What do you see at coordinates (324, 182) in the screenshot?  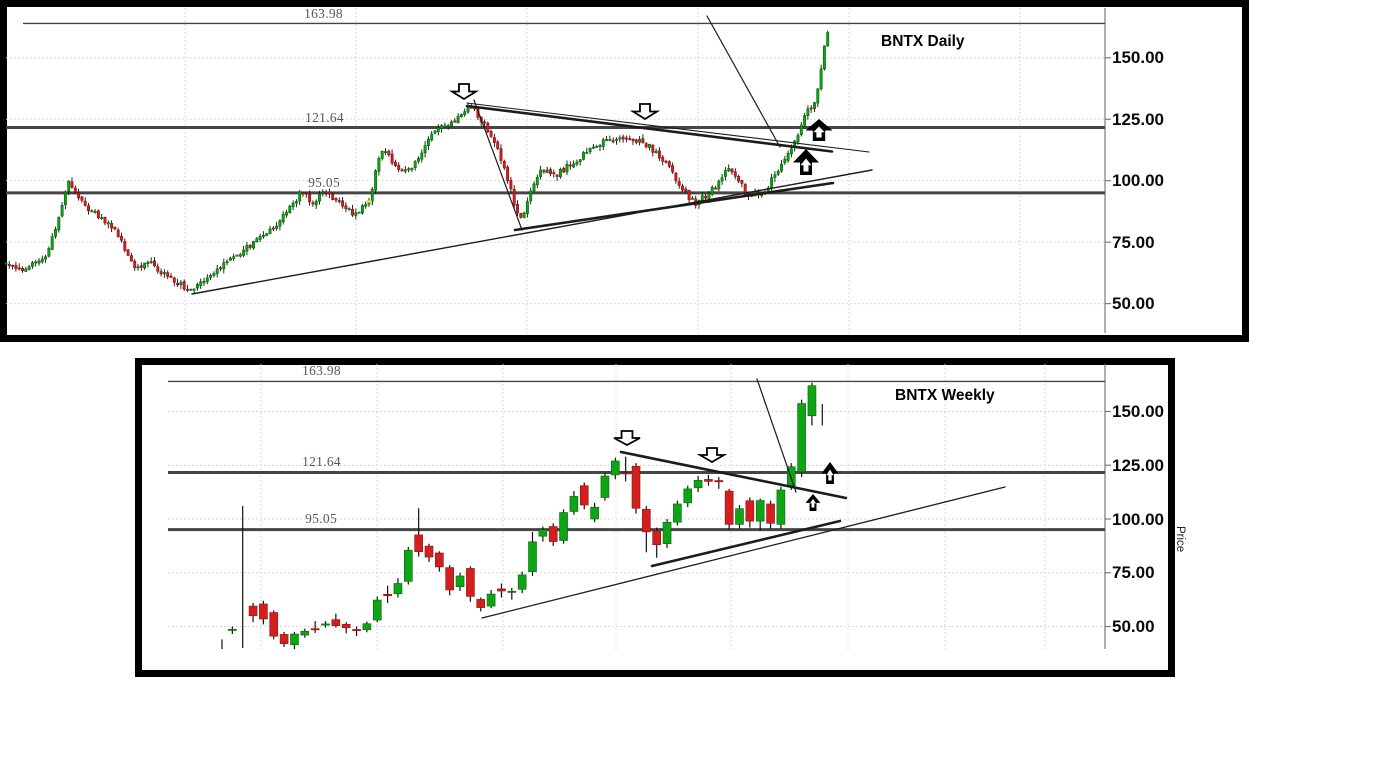 I see `price-level-label-daily-95: 95.05` at bounding box center [324, 182].